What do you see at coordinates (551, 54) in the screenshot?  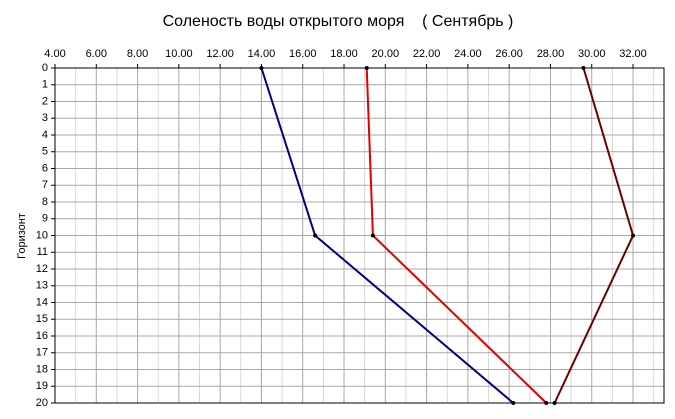 I see `x-tick-label: 28.00` at bounding box center [551, 54].